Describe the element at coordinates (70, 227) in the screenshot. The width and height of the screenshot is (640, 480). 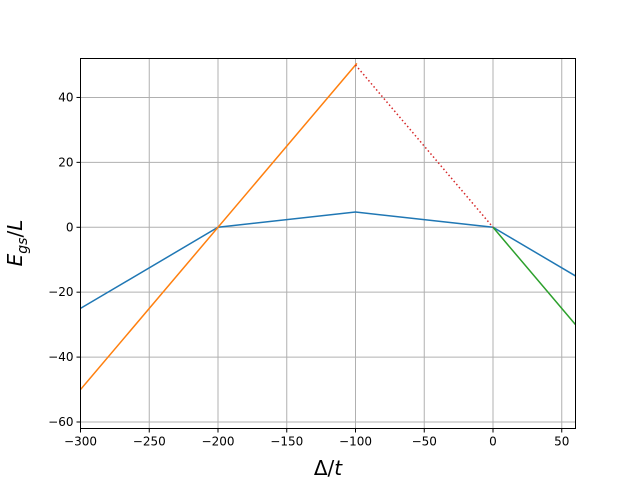
I see `y-tick-label: 0` at that location.